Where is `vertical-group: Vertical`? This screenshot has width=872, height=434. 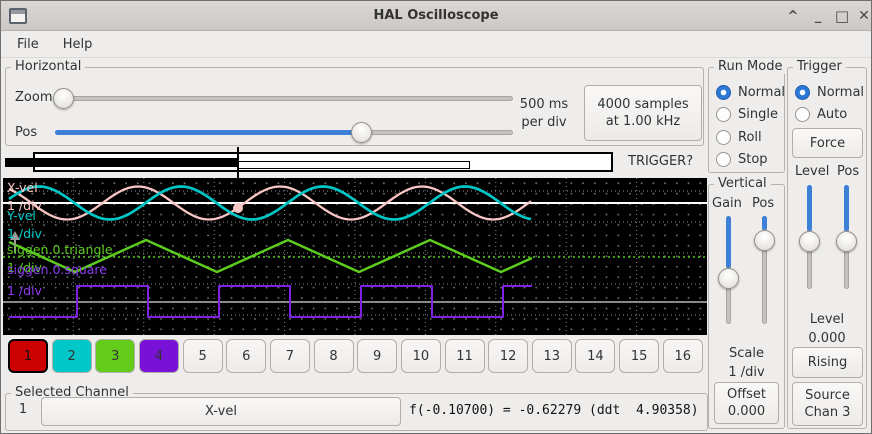 vertical-group: Vertical is located at coordinates (746, 302).